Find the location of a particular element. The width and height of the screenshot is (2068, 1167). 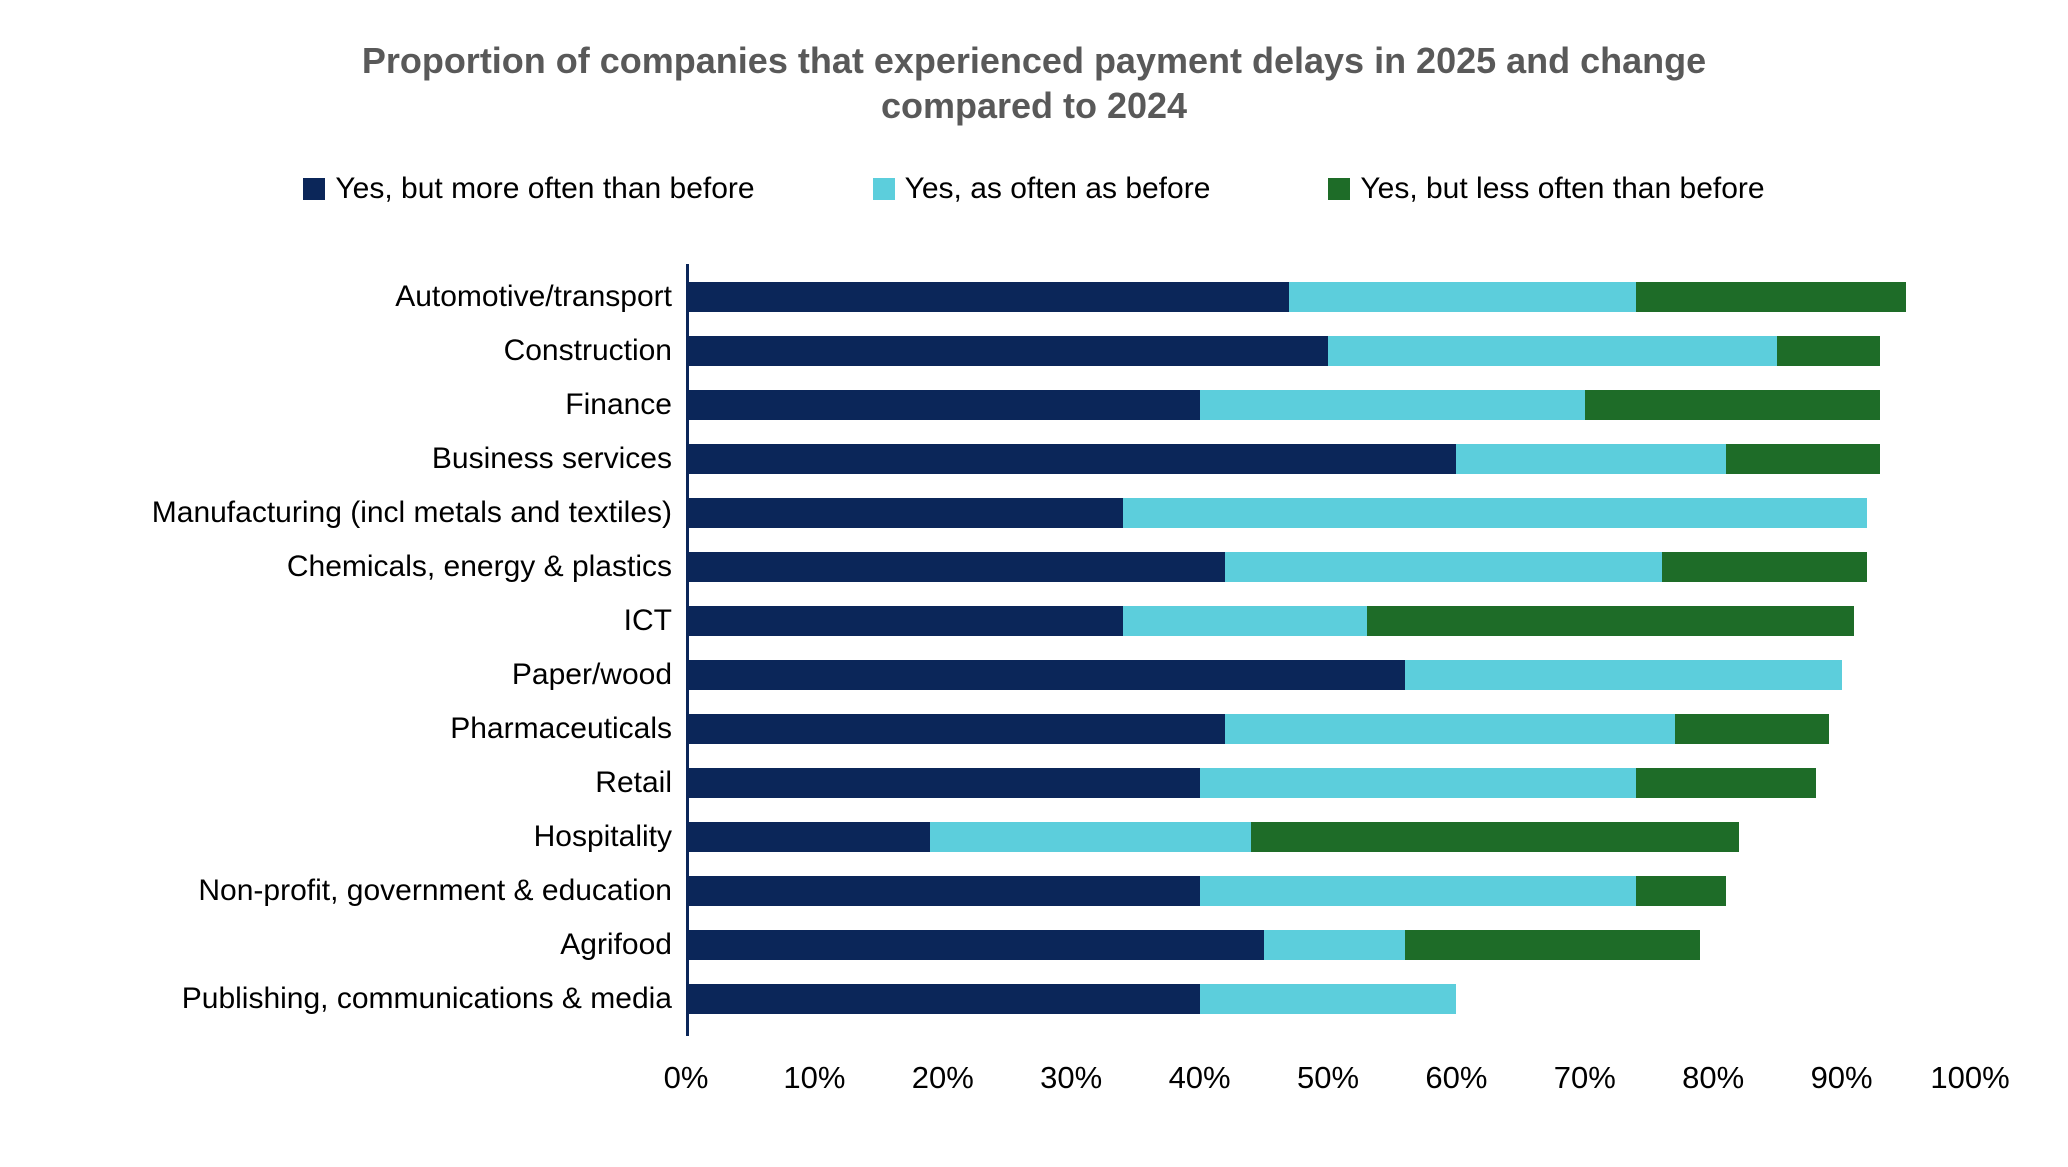

chart-row: Hospitality is located at coordinates (1034, 837).